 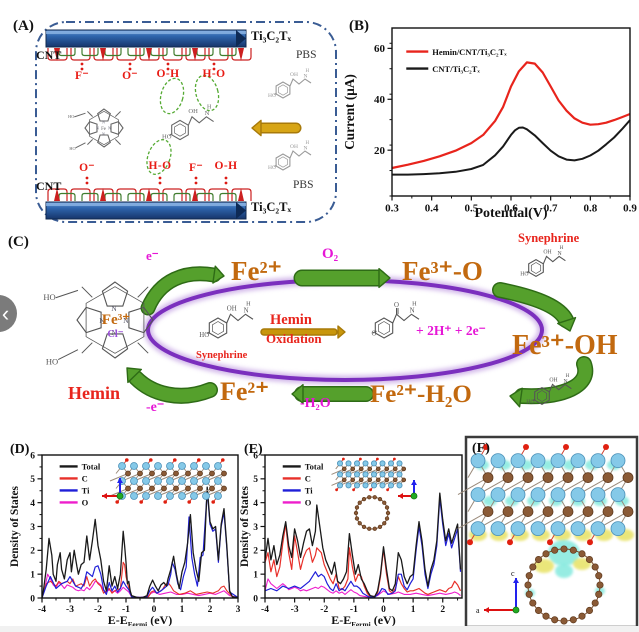 What do you see at coordinates (630, 209) in the screenshot?
I see `svg-text: 0.9` at bounding box center [630, 209].